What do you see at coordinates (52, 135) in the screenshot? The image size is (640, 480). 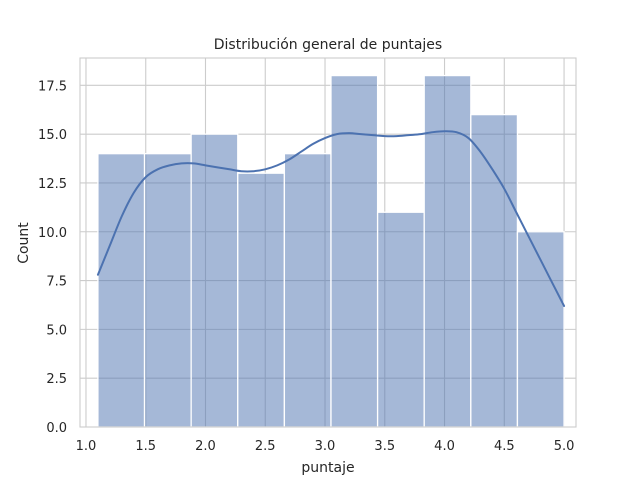 I see `y-tick-label: 15.0` at bounding box center [52, 135].